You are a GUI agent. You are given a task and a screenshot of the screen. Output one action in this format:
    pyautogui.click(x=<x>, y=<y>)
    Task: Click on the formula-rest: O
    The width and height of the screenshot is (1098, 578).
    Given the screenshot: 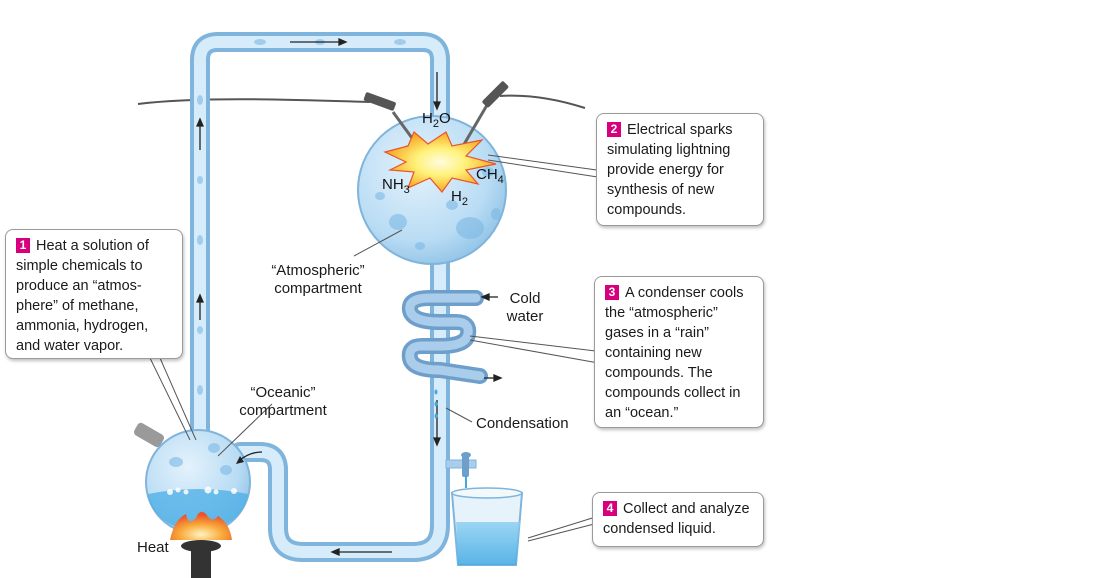 What is the action you would take?
    pyautogui.click(x=444, y=118)
    